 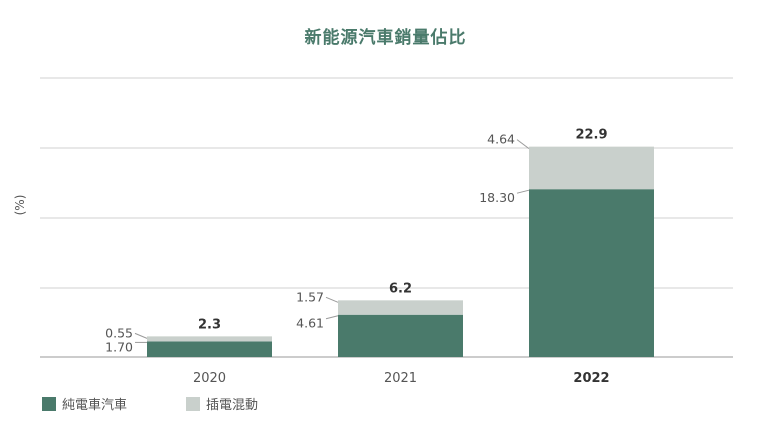 I want to click on y-axis-label: (%), so click(x=20, y=205).